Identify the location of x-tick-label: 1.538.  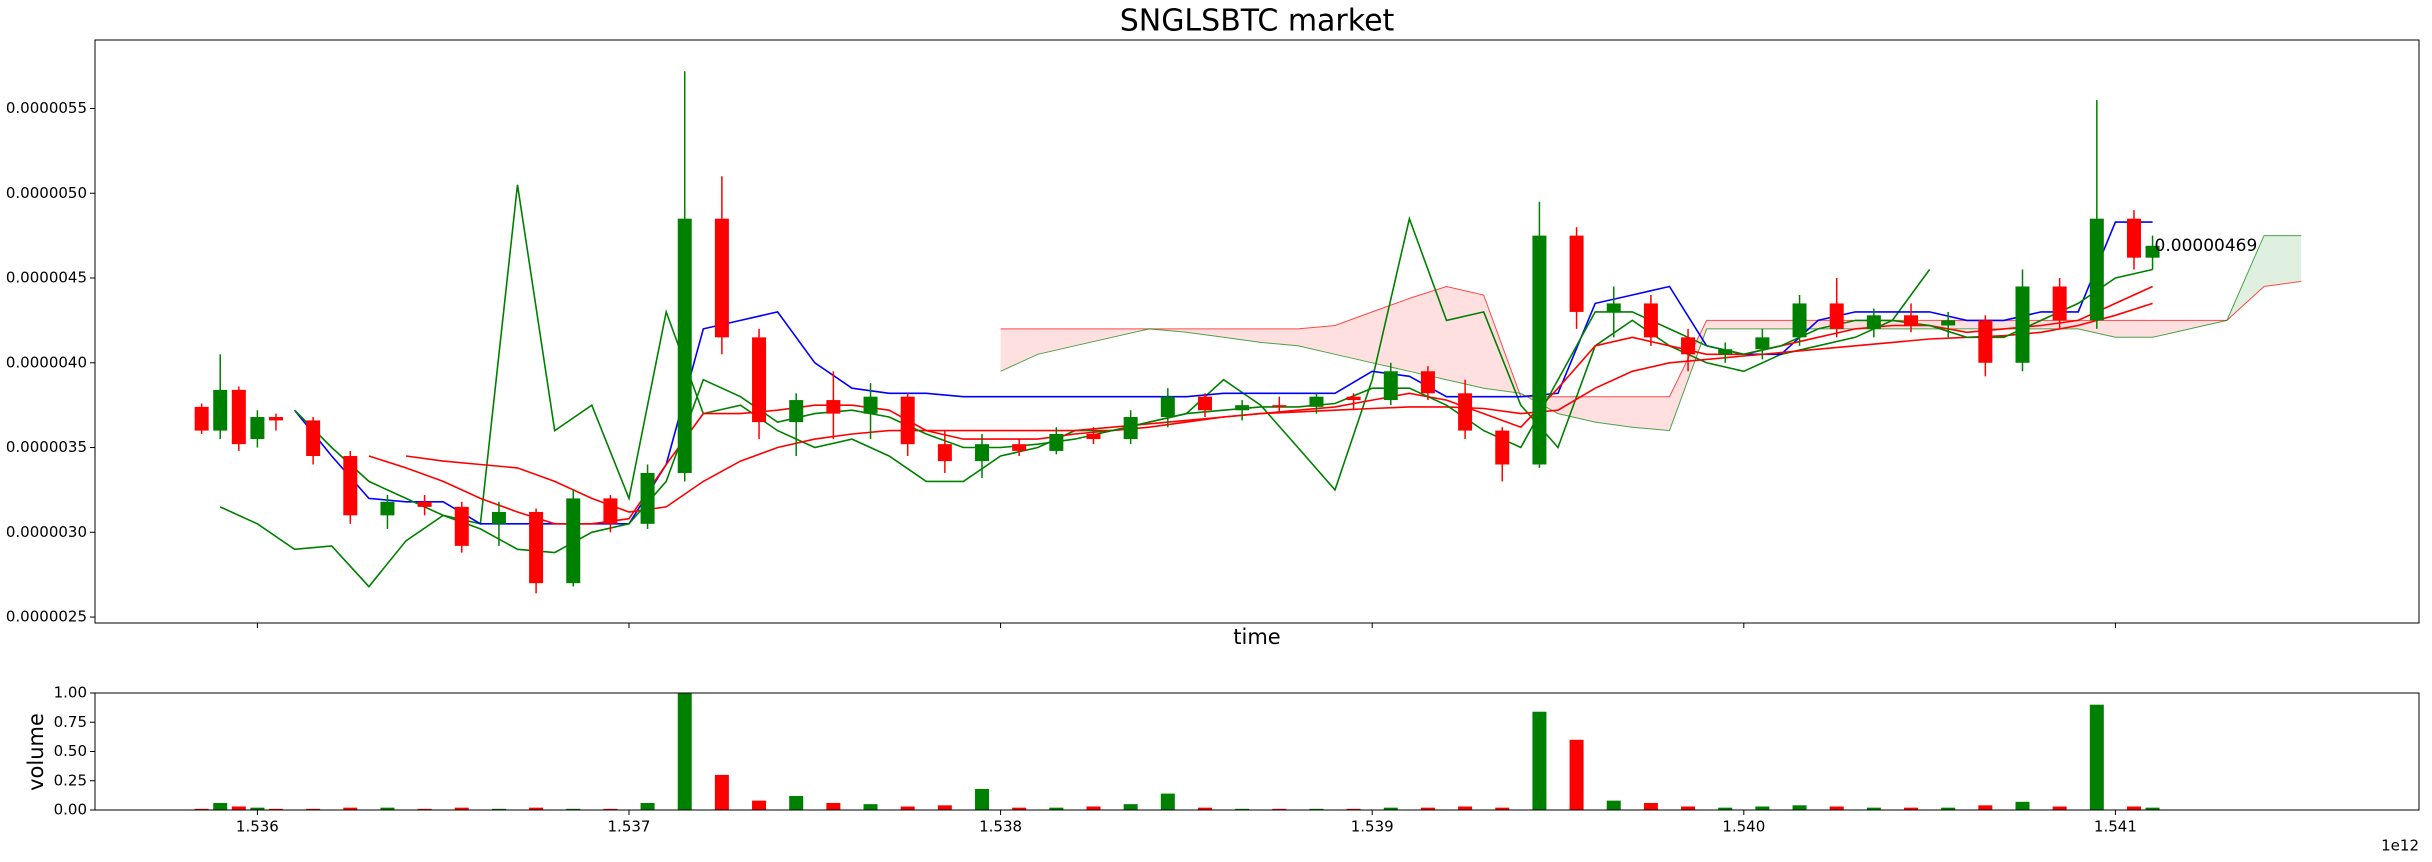
(1000, 827).